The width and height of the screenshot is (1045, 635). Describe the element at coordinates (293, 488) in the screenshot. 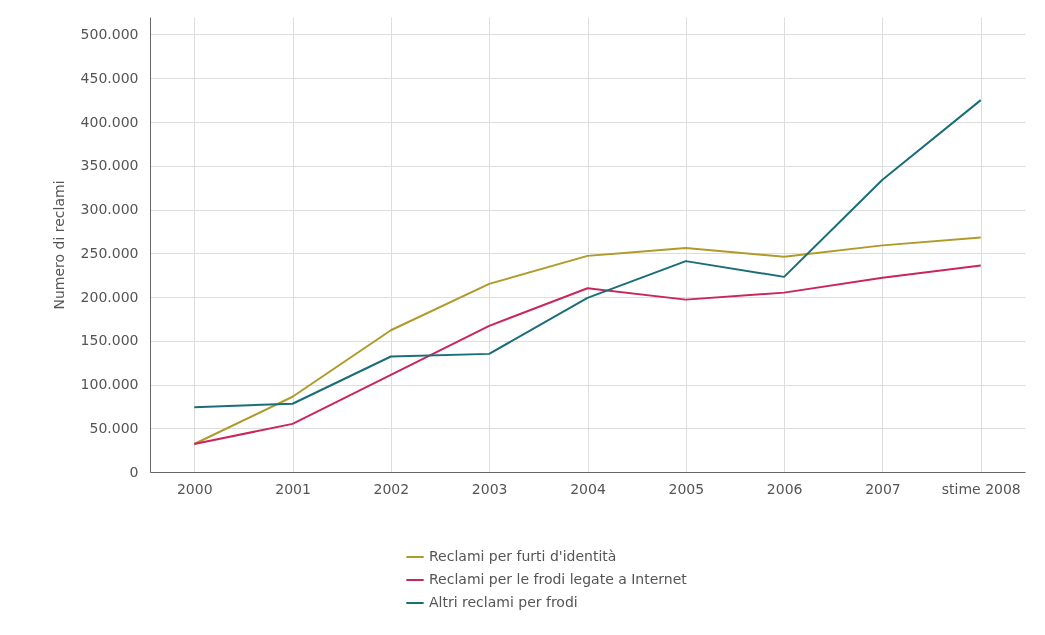

I see `x-tick-label: 2001` at that location.